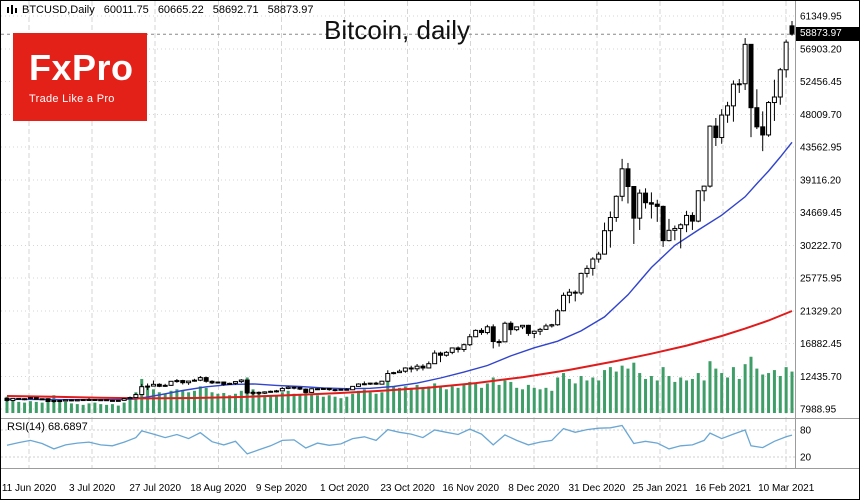 This screenshot has width=860, height=500. I want to click on fxpro-tagline-text: Trade Like a Pro, so click(72, 98).